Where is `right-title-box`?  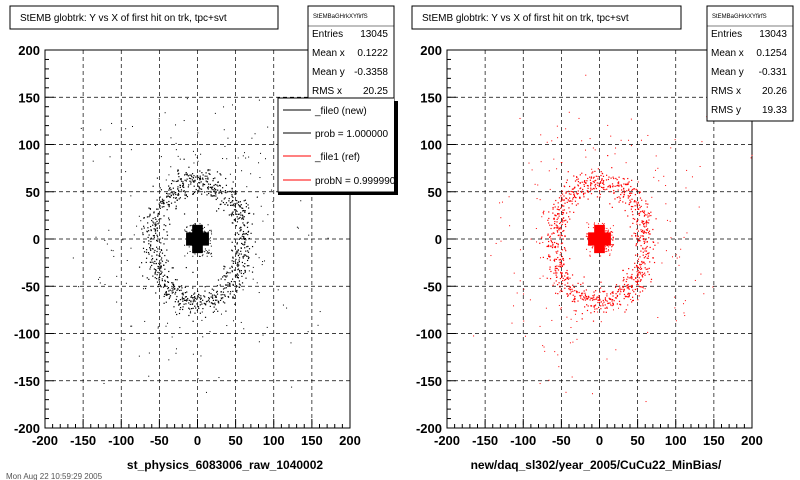 right-title-box is located at coordinates (546, 17).